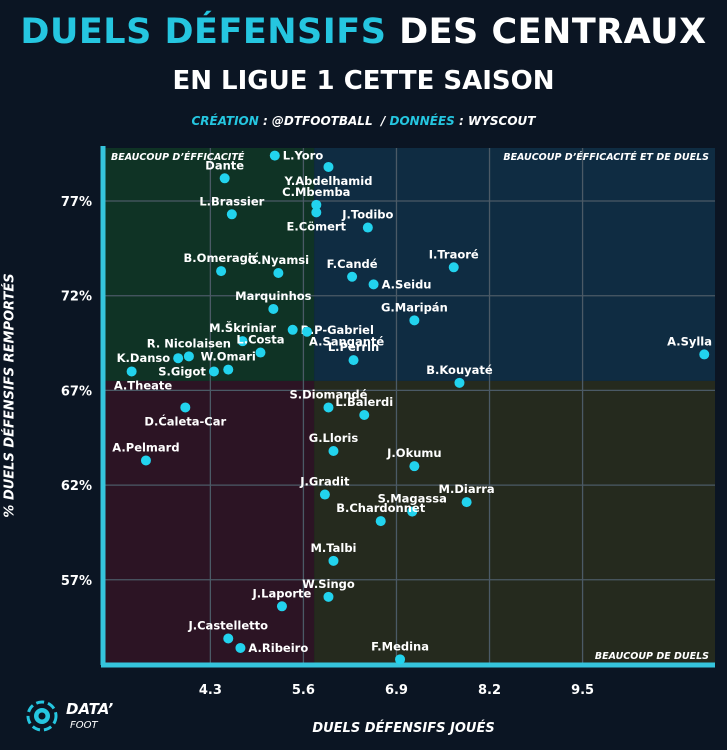 The width and height of the screenshot is (727, 750). Describe the element at coordinates (367, 215) in the screenshot. I see `point-label: J.Todibo` at that location.